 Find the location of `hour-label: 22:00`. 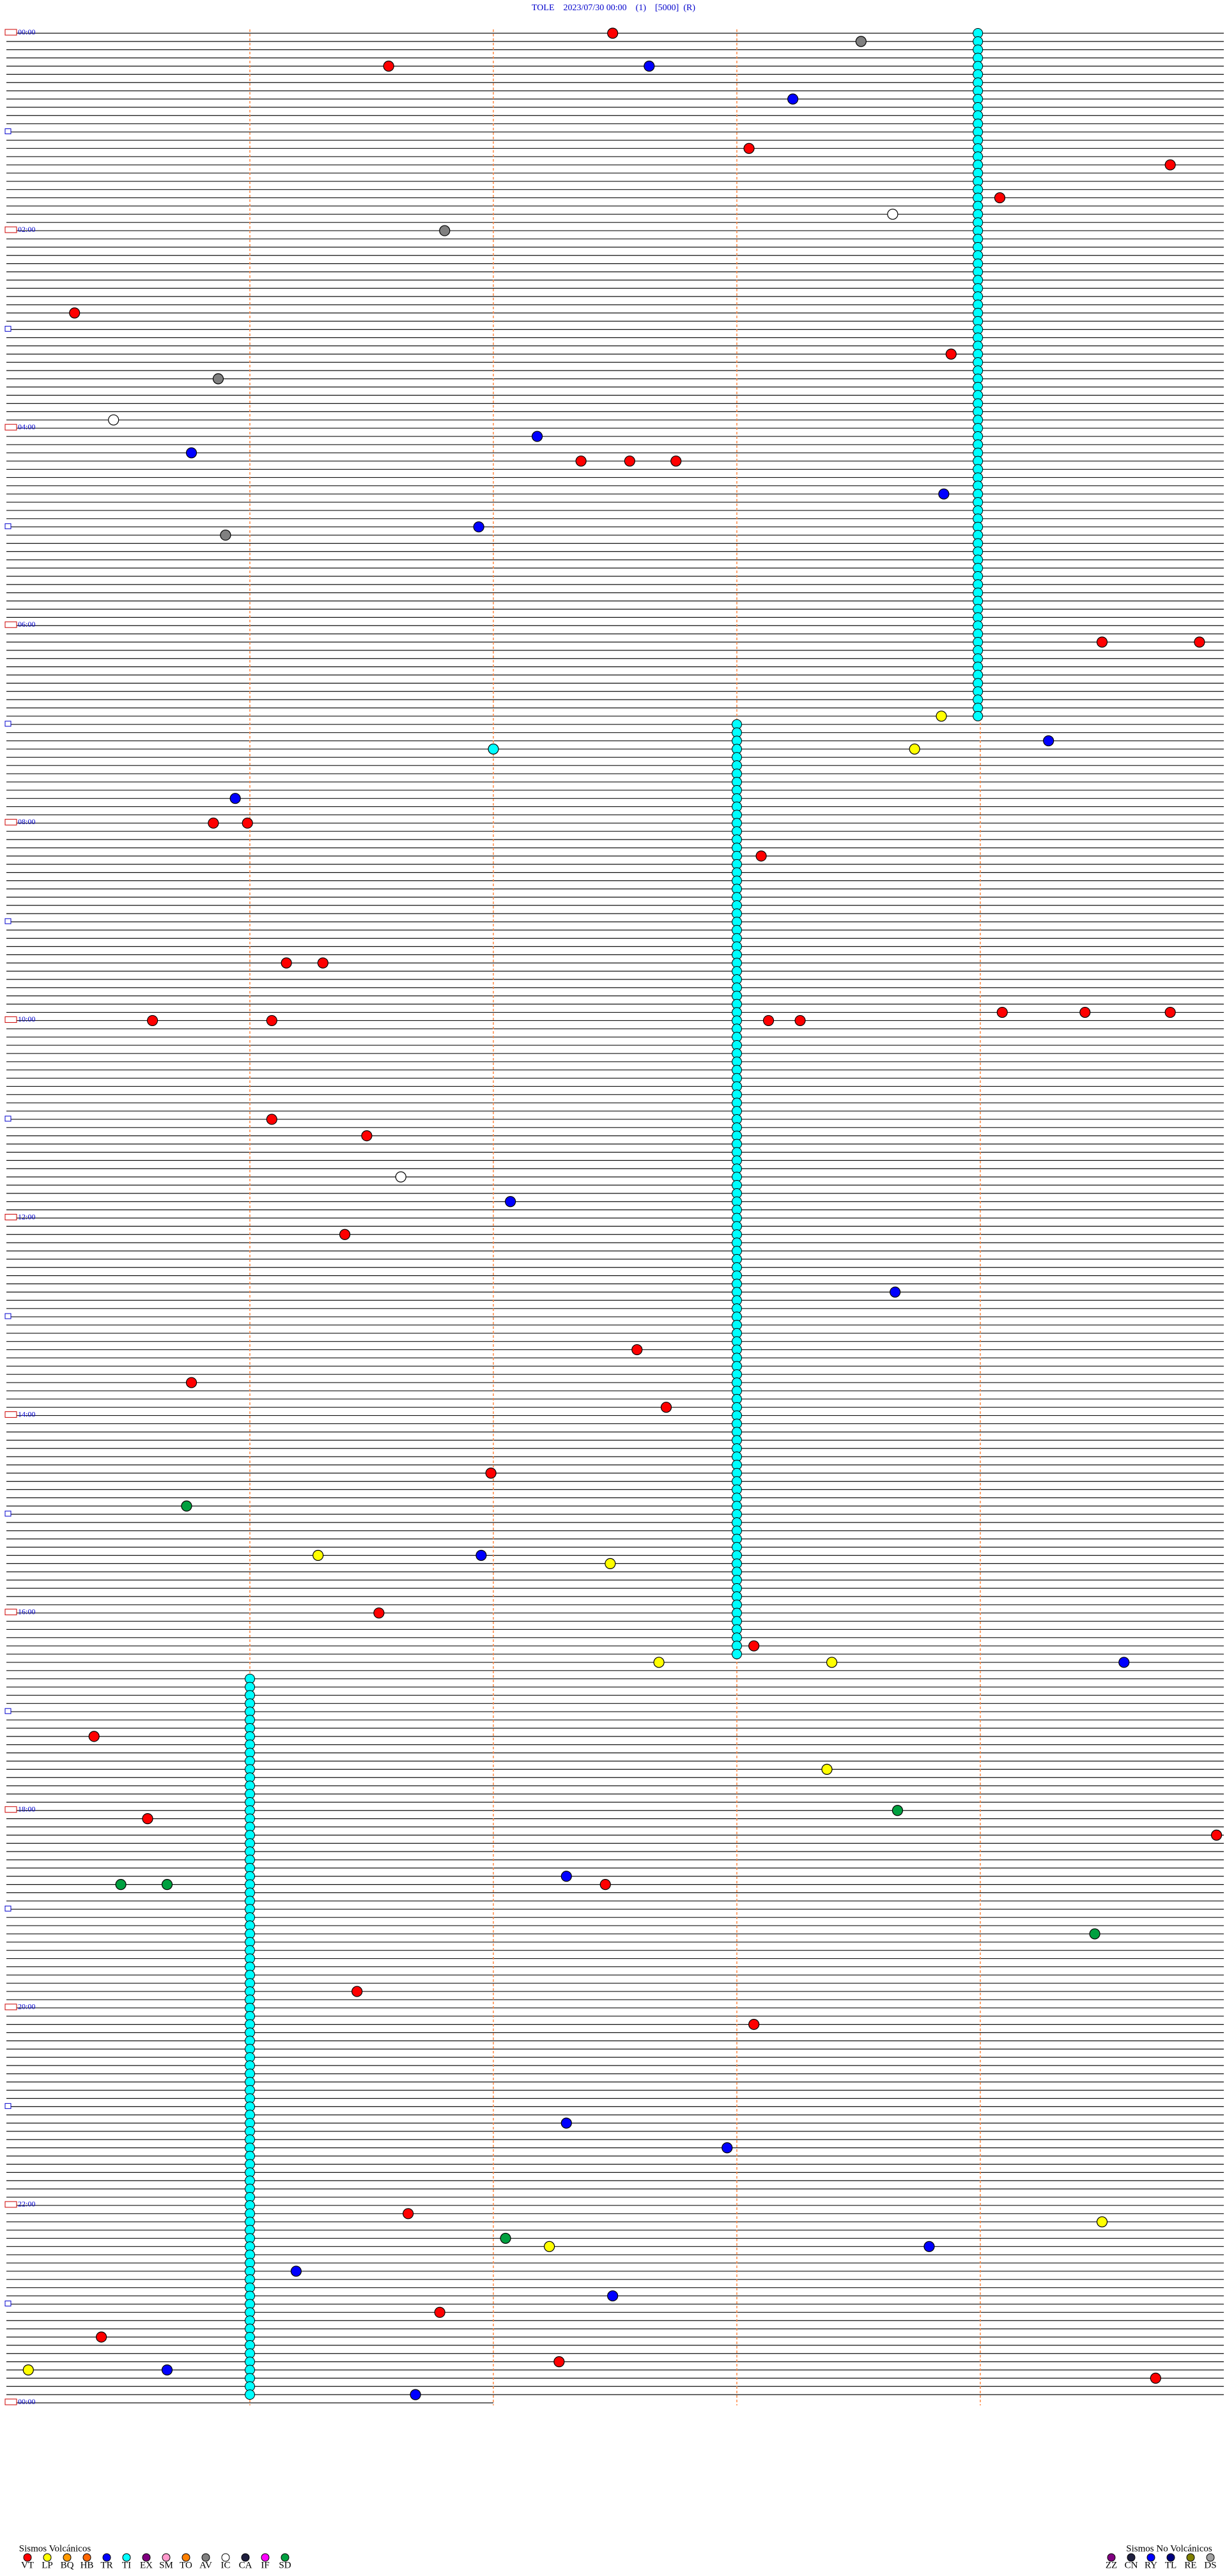

hour-label: 22:00 is located at coordinates (26, 2204).